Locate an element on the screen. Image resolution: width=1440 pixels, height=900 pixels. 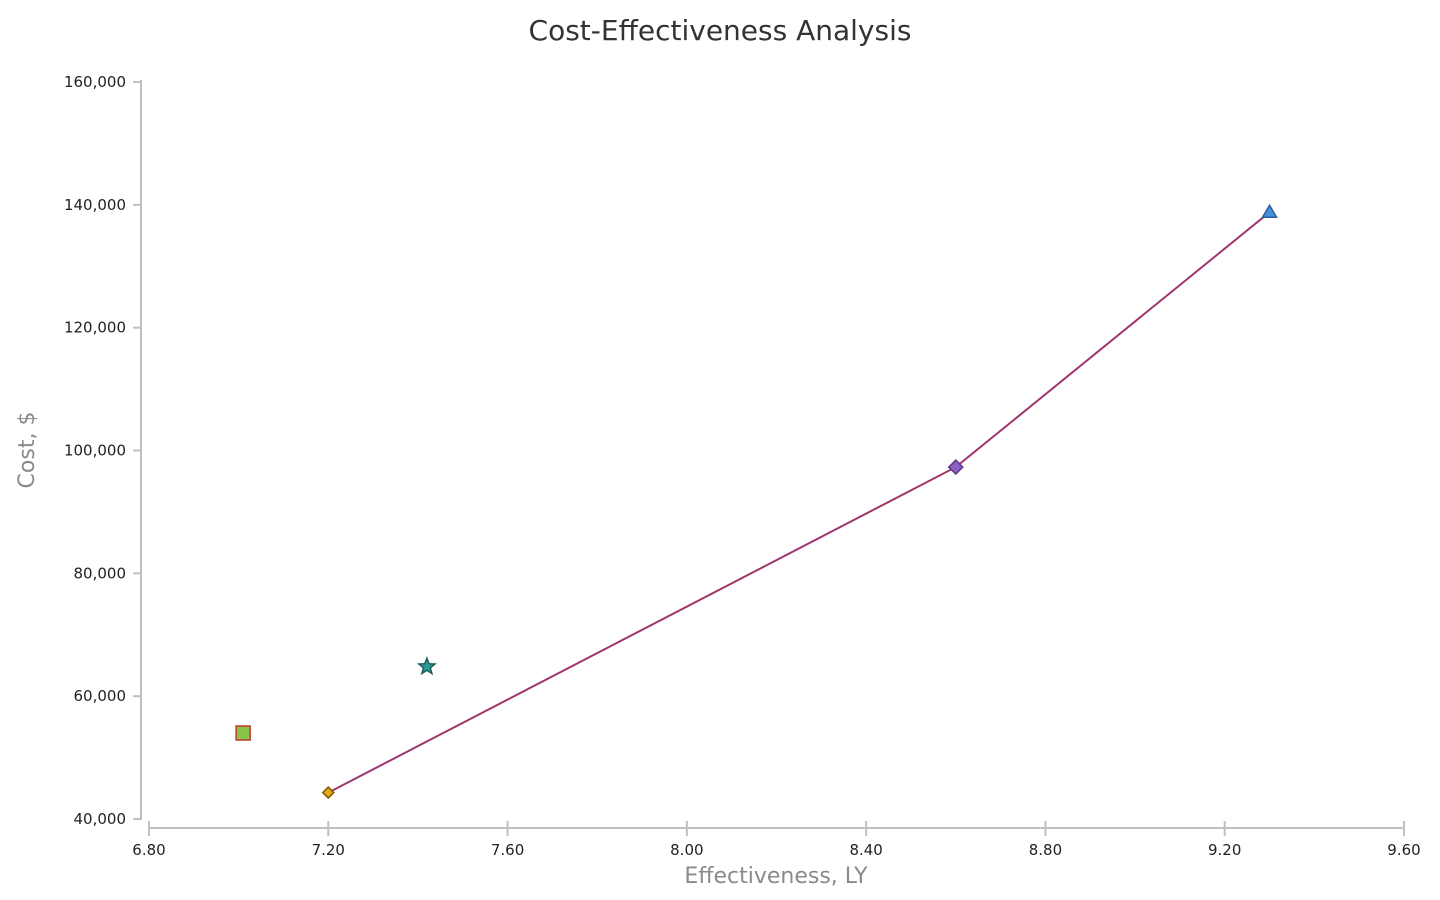
y-axis-title: Cost, $ is located at coordinates (27, 450).